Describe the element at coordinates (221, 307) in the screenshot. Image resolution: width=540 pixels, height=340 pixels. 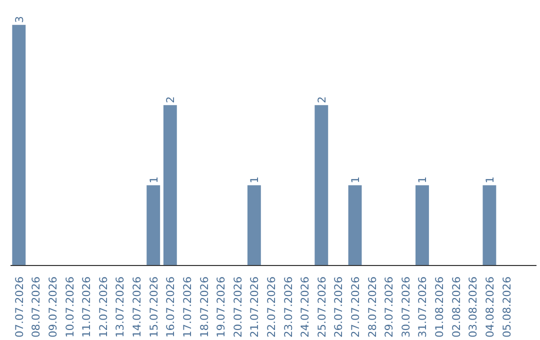
I see `x-tick-label: 19.07.2026` at that location.